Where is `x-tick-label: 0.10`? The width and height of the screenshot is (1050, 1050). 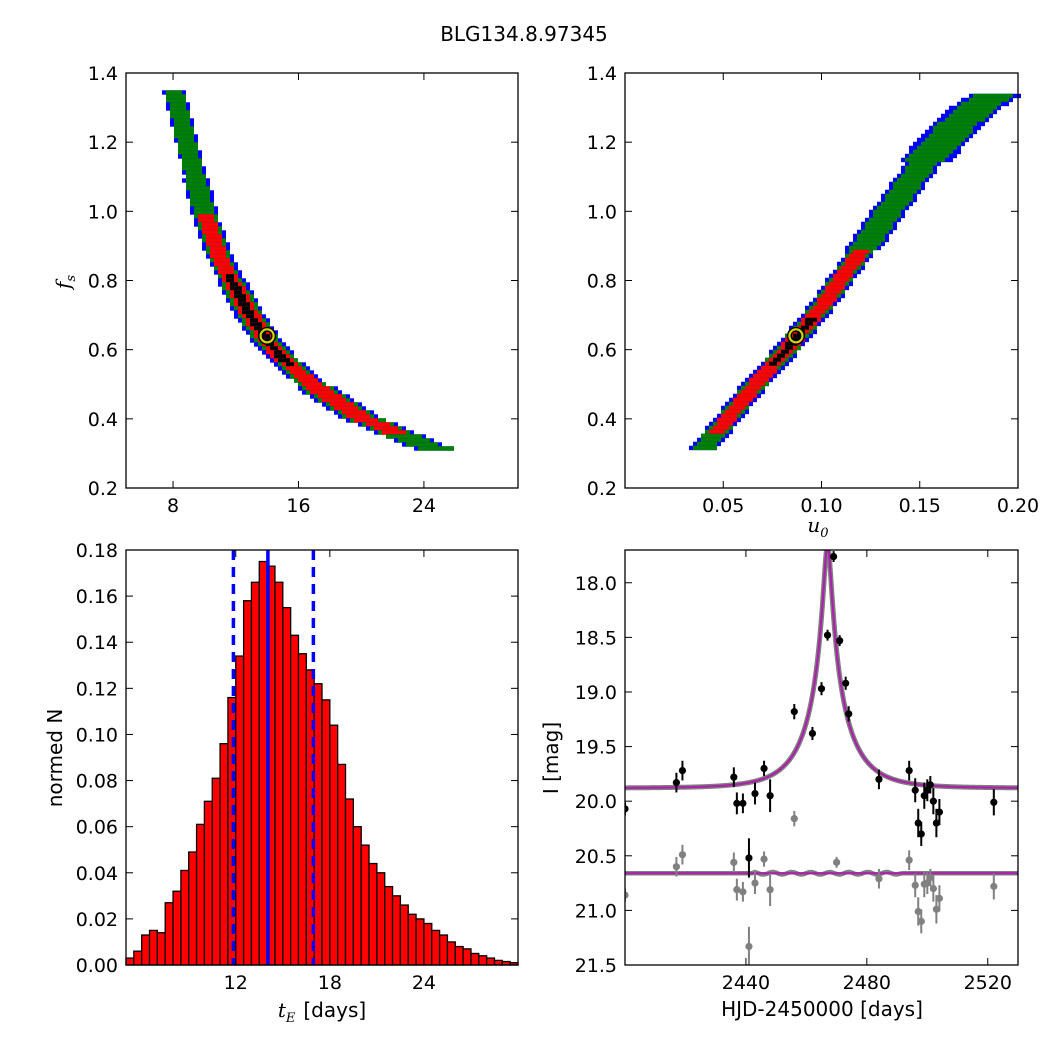
x-tick-label: 0.10 is located at coordinates (821, 506).